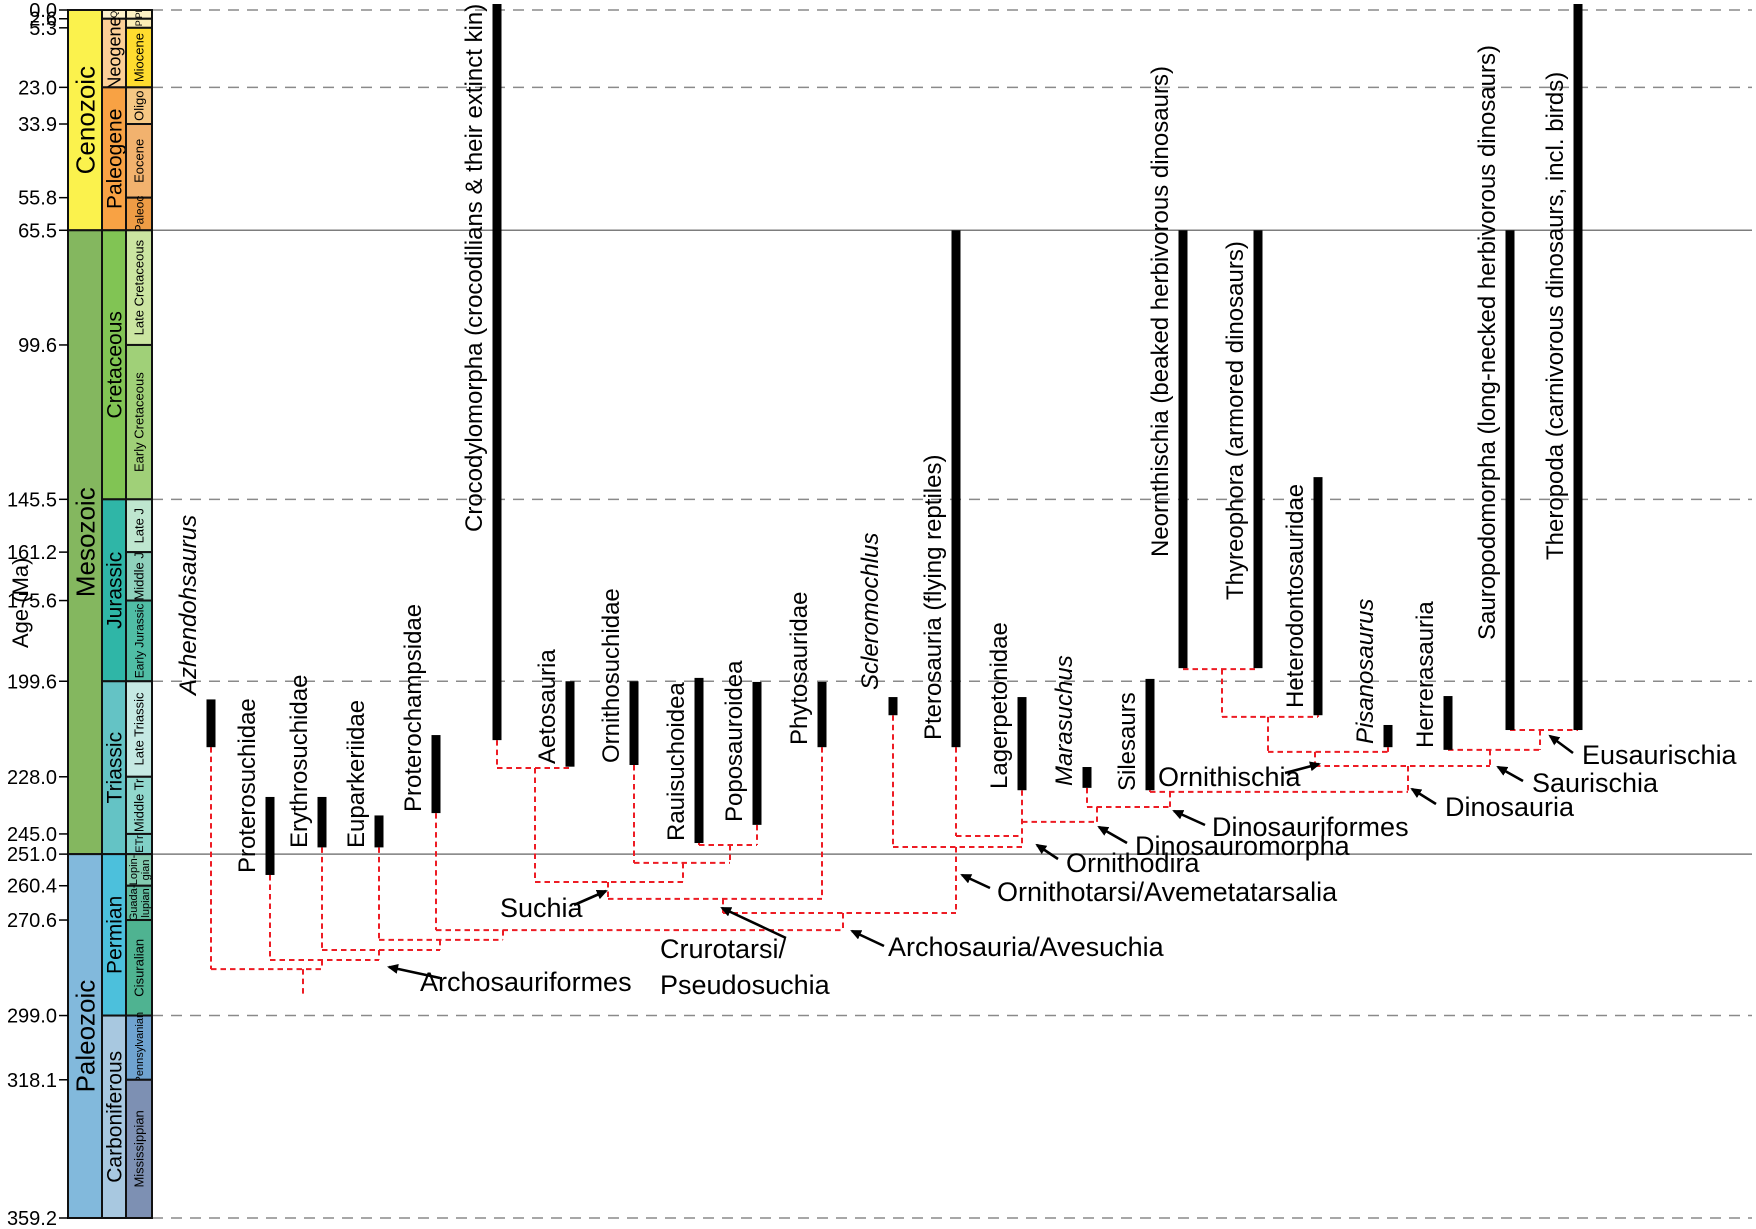 The height and width of the screenshot is (1229, 1756). I want to click on age-tick-label-270.6: 270.6, so click(32, 921).